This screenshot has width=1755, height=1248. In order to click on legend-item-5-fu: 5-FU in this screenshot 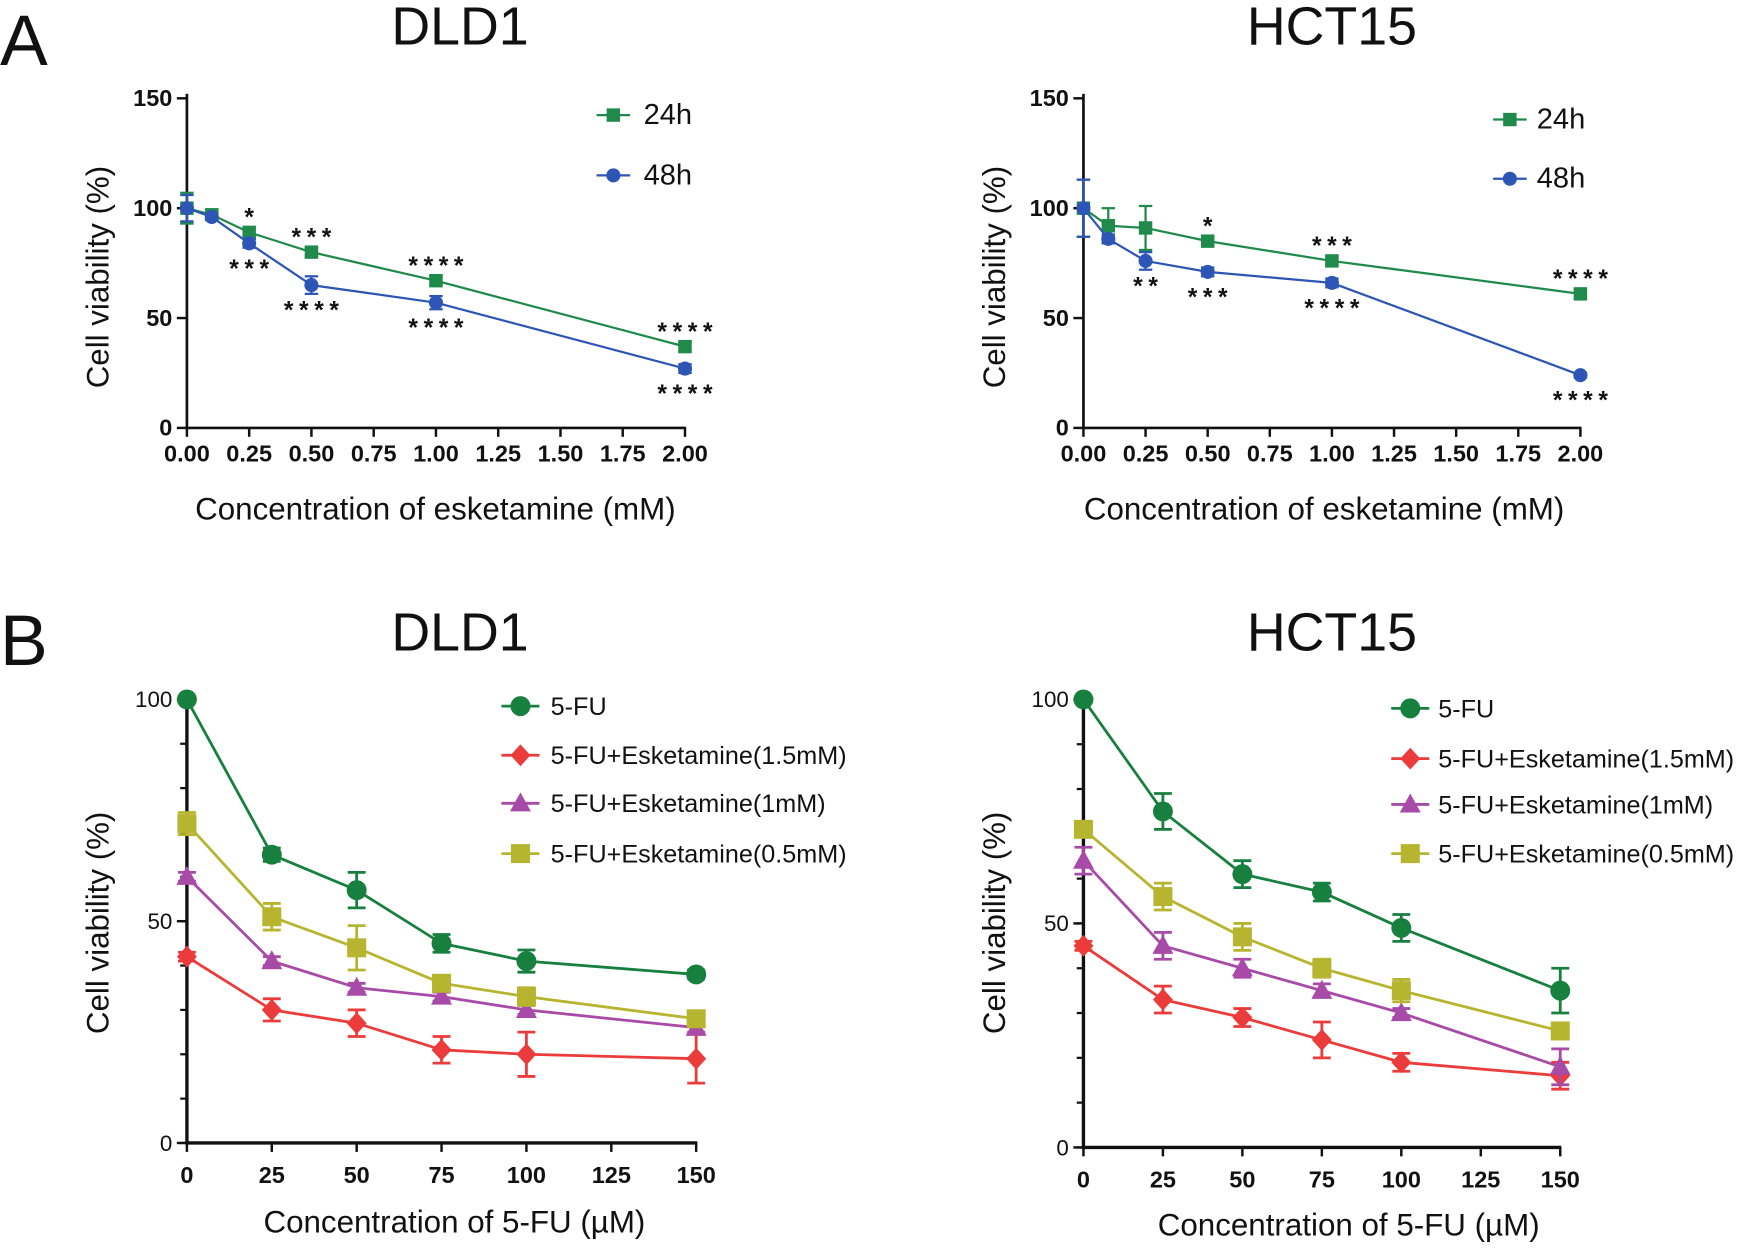, I will do `click(1442, 709)`.